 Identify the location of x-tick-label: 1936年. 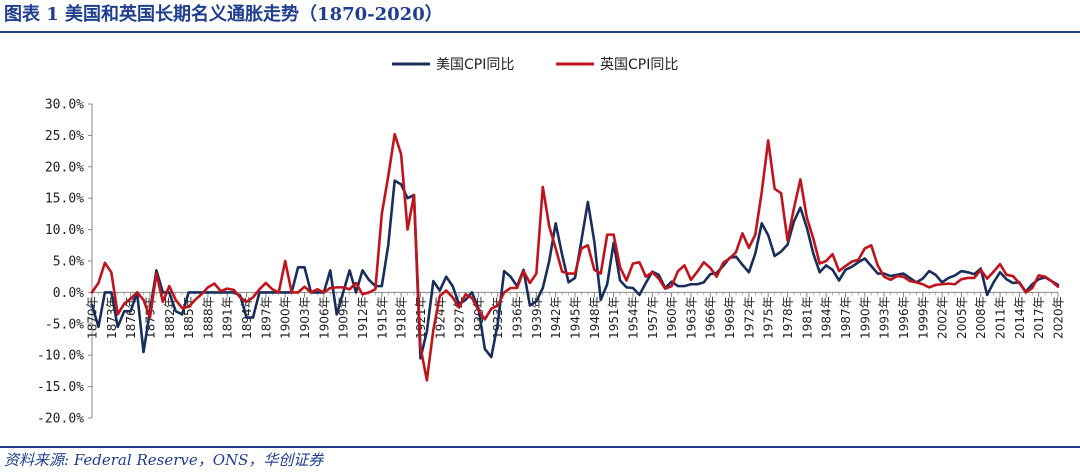
(518, 317).